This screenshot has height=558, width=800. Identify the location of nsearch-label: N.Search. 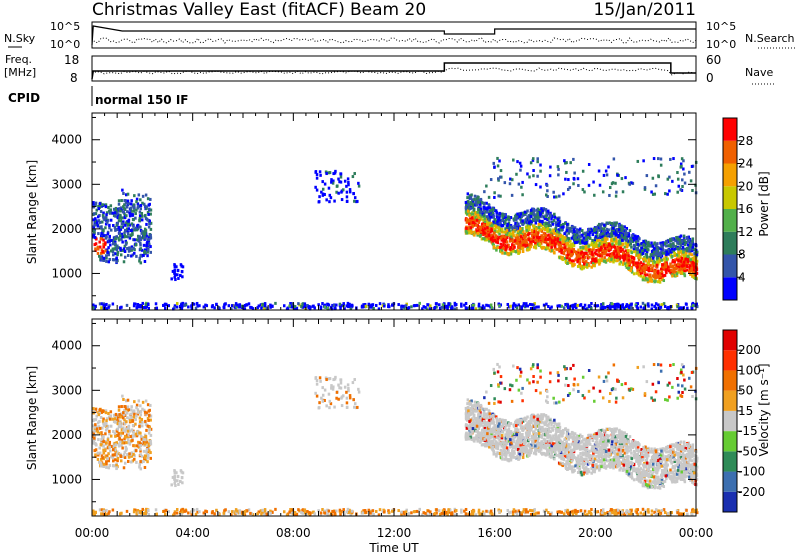
(770, 38).